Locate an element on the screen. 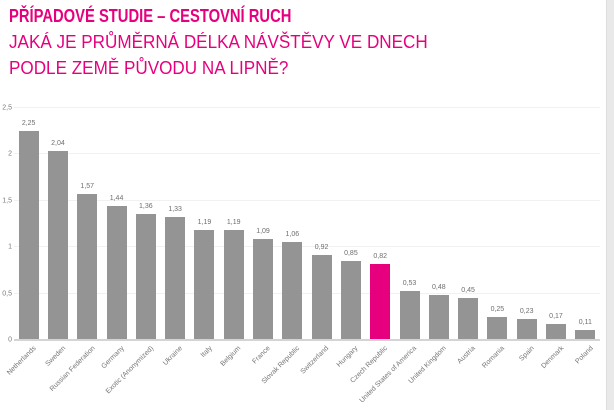 The width and height of the screenshot is (614, 410). bar-column: 1,57 Russian Federation is located at coordinates (75, 250).